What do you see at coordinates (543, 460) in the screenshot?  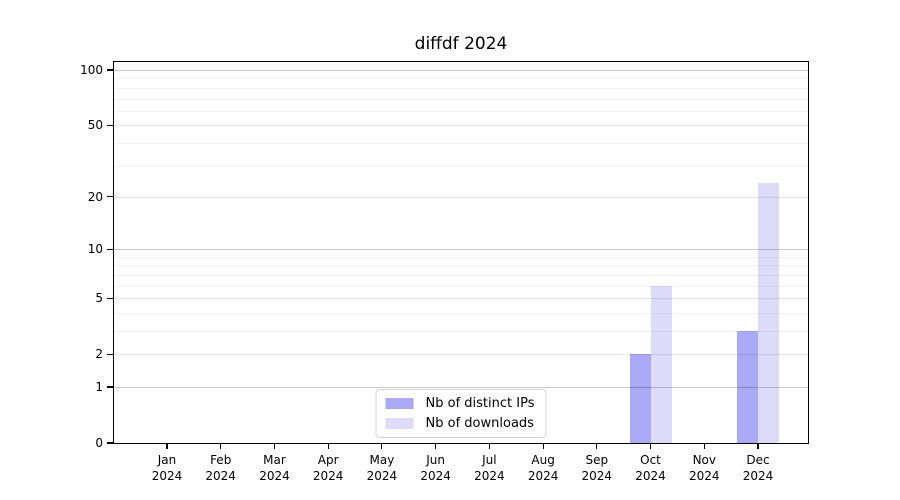 I see `x-tick-month: Aug` at bounding box center [543, 460].